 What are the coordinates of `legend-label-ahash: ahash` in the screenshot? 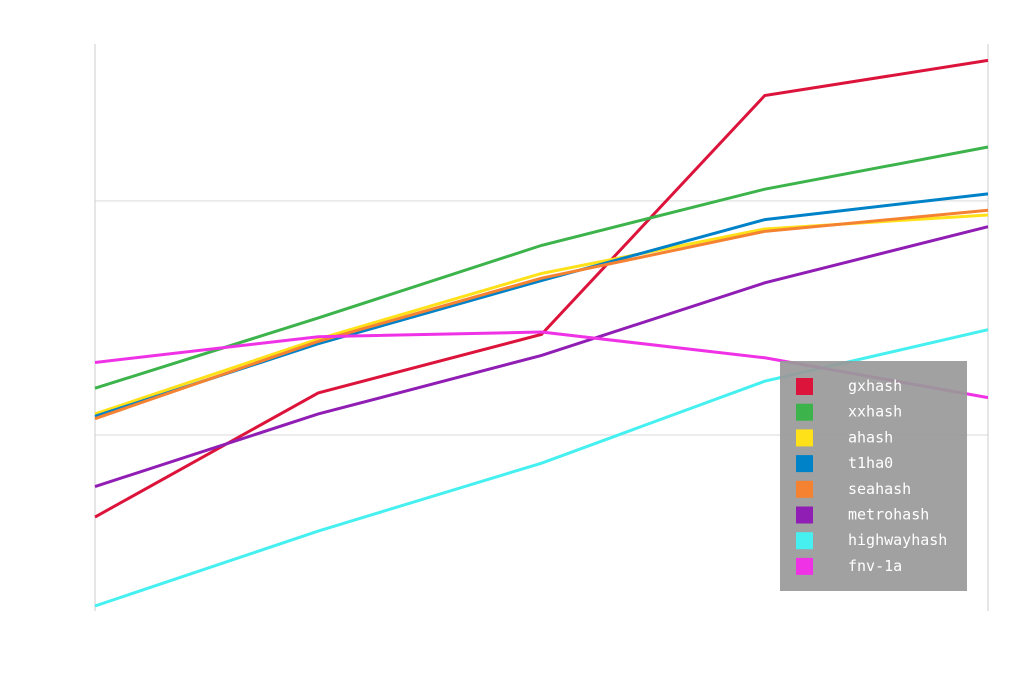 It's located at (870, 437).